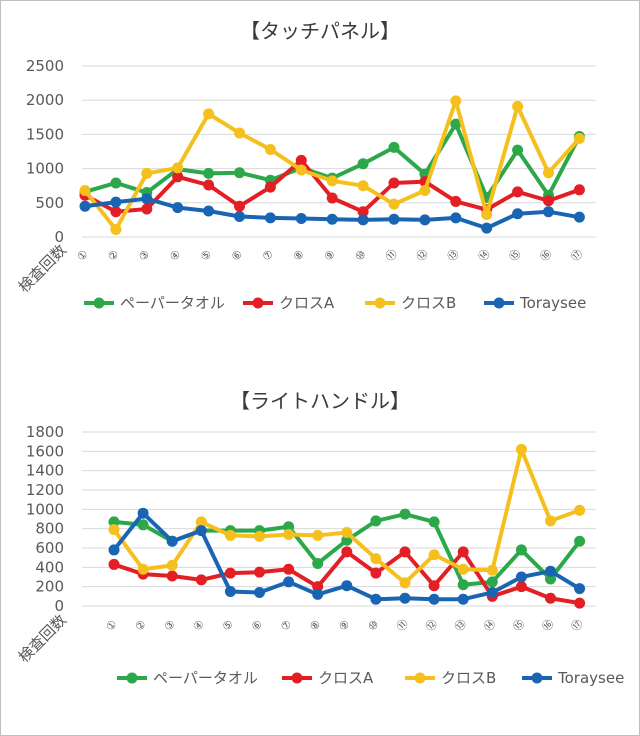 This screenshot has width=640, height=736. I want to click on y-tick-label: 200, so click(49, 587).